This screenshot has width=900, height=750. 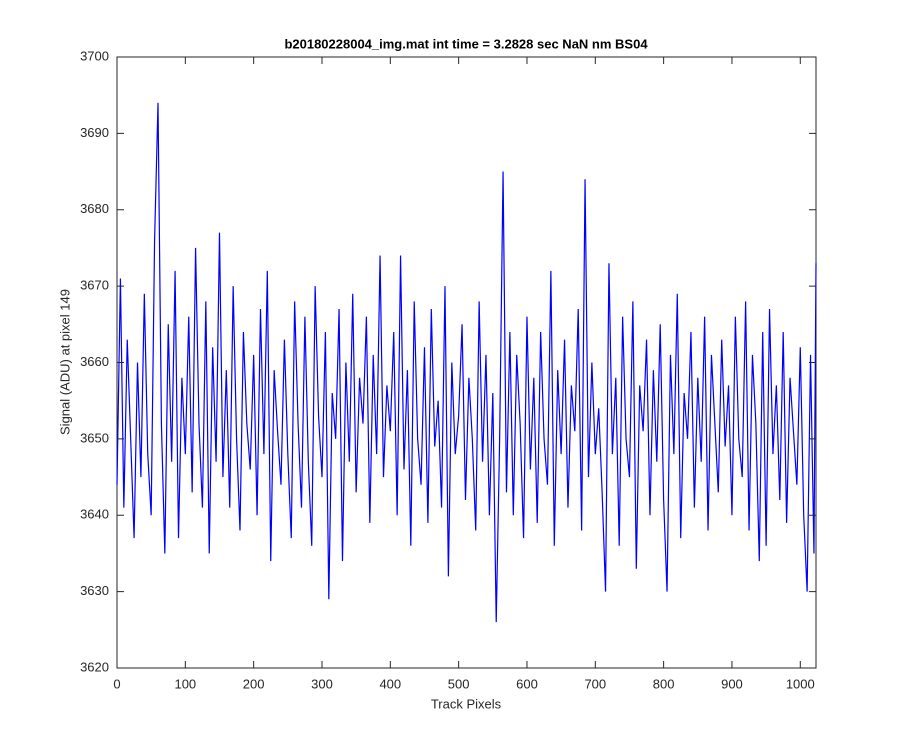 I want to click on x-tick-label: 600, so click(x=527, y=683).